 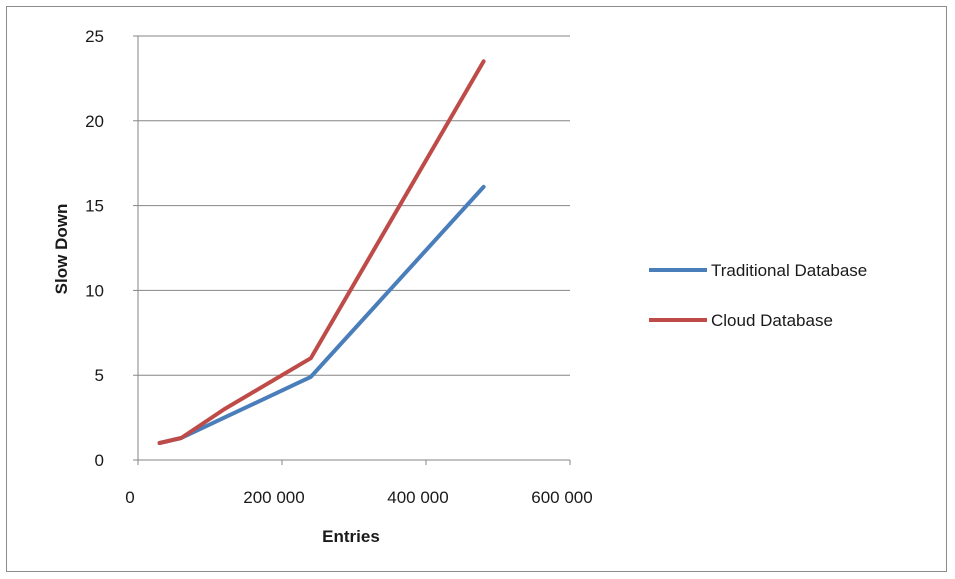 What do you see at coordinates (94, 121) in the screenshot?
I see `y-tick-label: 20` at bounding box center [94, 121].